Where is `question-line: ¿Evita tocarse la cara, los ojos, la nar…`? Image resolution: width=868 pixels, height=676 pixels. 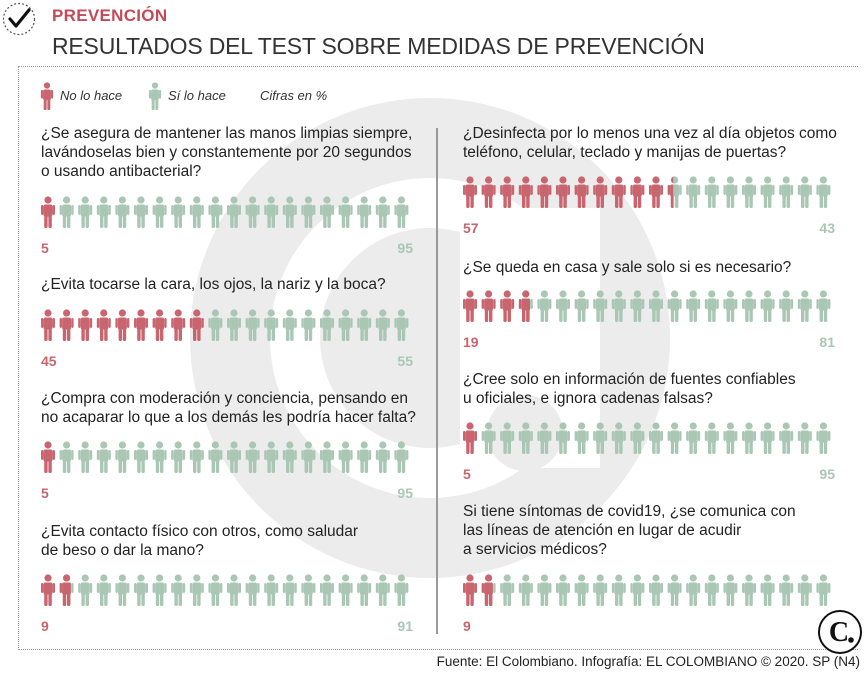 question-line: ¿Evita tocarse la cara, los ojos, la nar… is located at coordinates (213, 284).